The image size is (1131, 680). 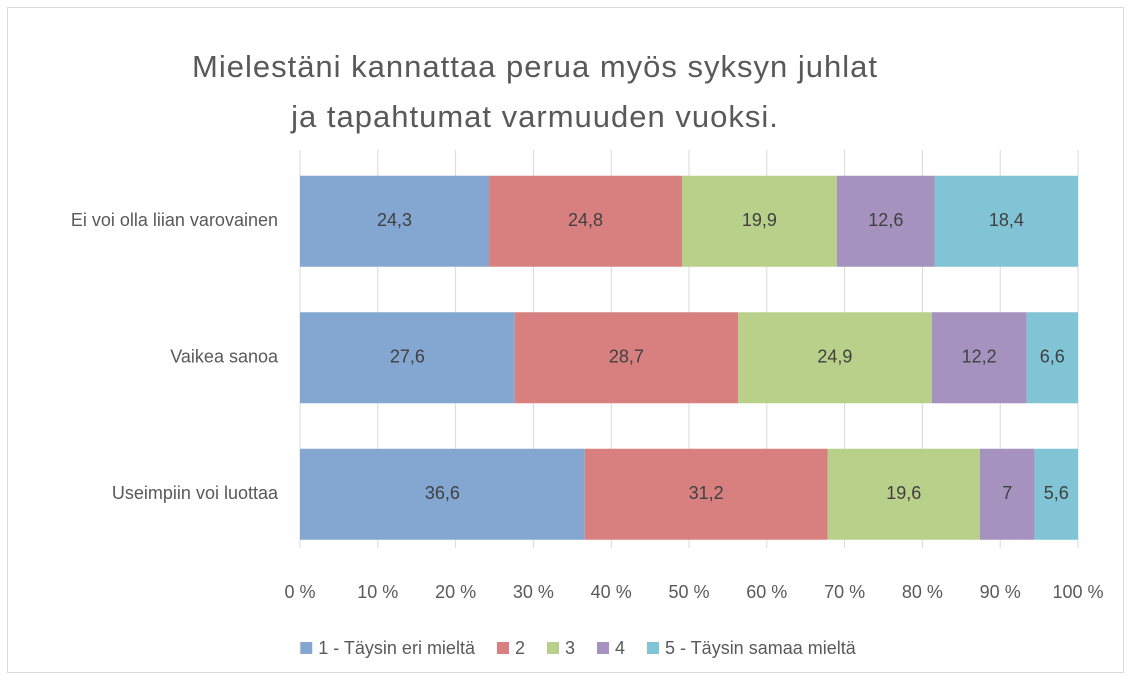 I want to click on legend-label: 1 - Täysin eri mieltä, so click(x=397, y=648).